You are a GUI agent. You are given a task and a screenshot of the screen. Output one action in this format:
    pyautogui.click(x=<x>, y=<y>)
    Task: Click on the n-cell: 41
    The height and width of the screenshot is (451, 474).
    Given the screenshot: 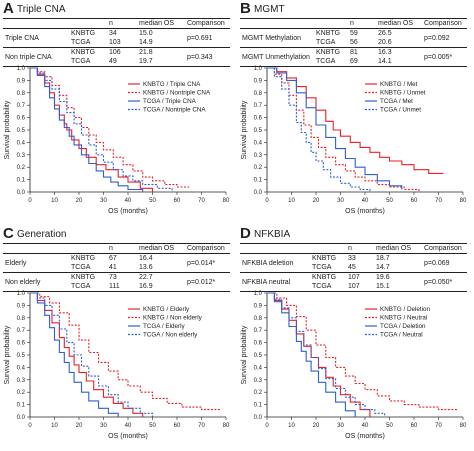 What is the action you would take?
    pyautogui.click(x=113, y=267)
    